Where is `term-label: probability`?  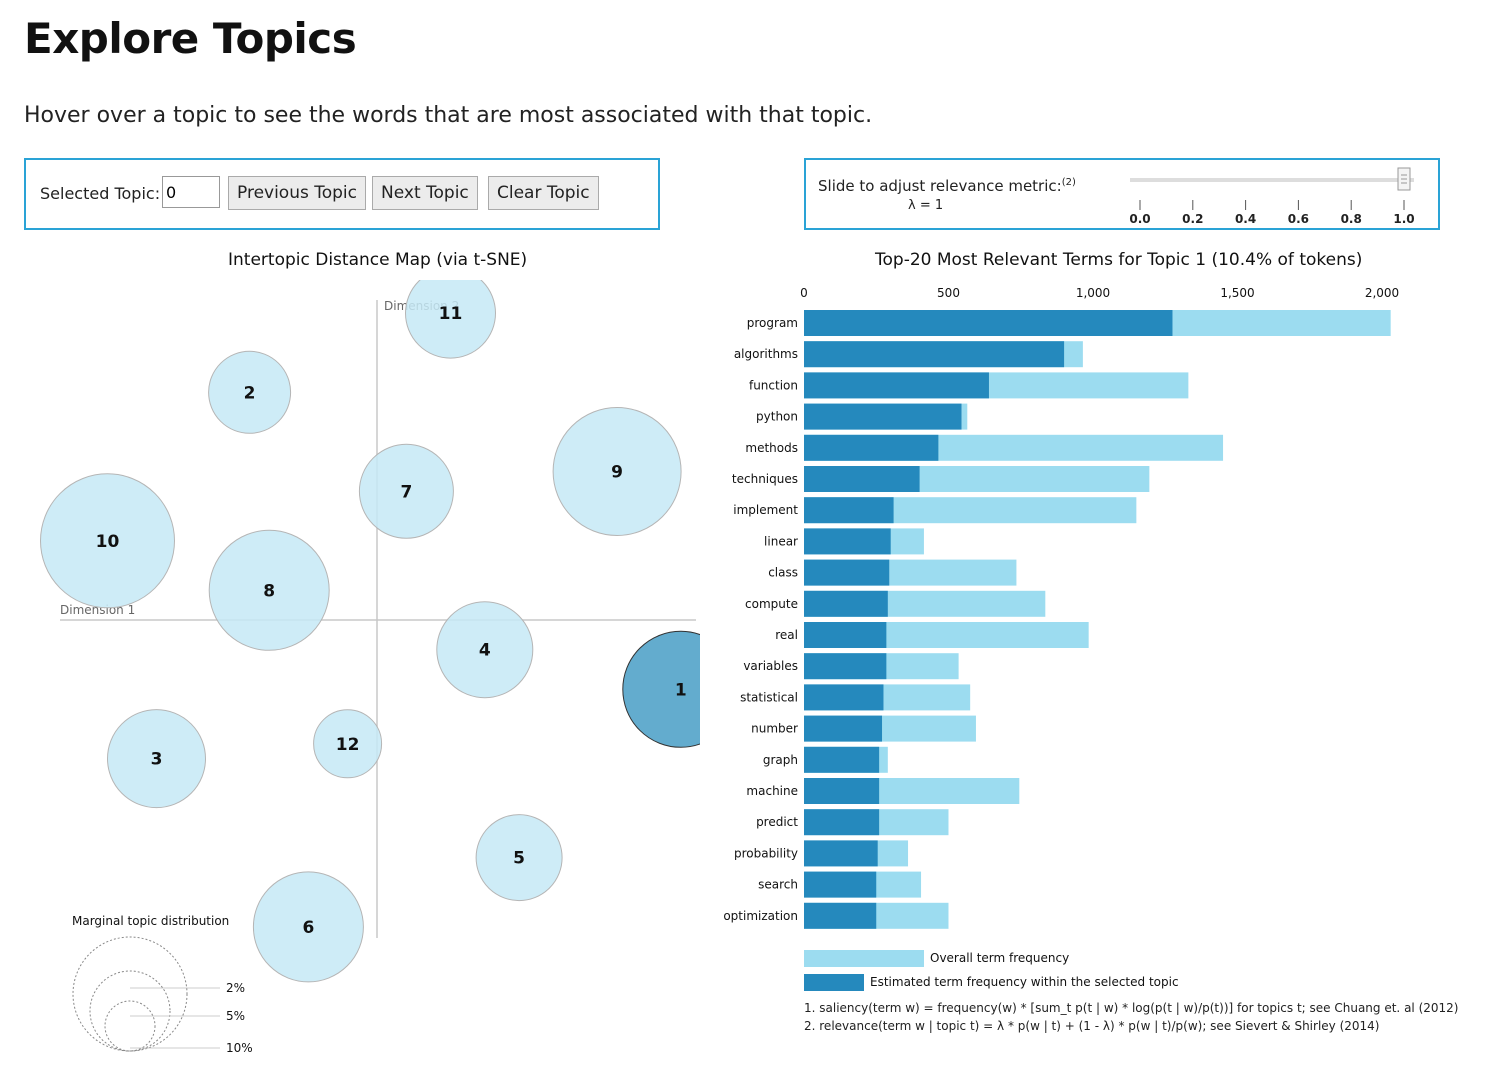 term-label: probability is located at coordinates (766, 853).